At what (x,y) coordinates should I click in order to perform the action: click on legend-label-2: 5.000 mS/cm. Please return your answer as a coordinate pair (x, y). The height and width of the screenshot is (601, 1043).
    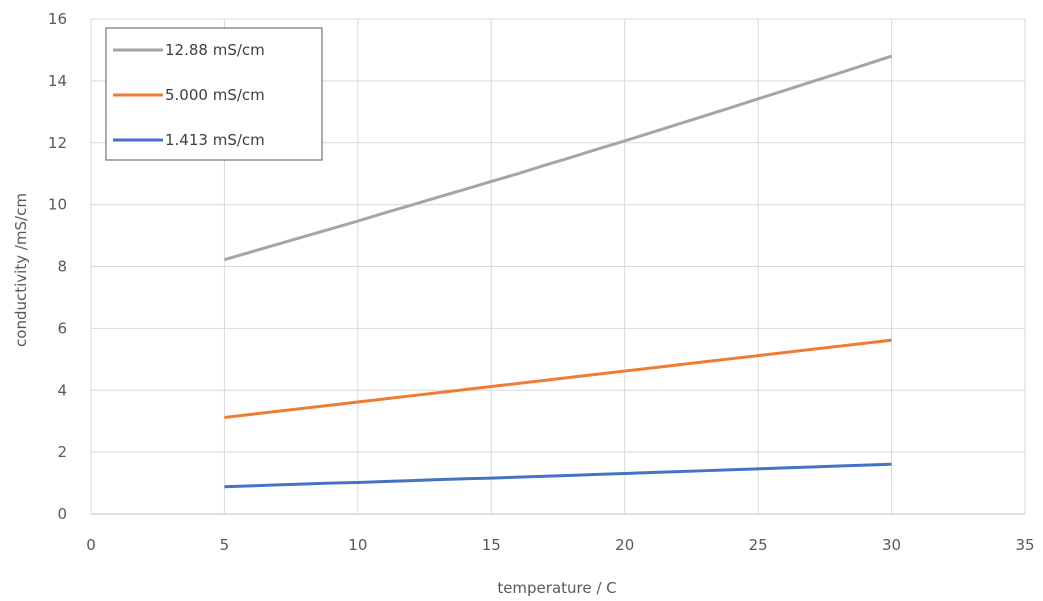
    Looking at the image, I should click on (215, 95).